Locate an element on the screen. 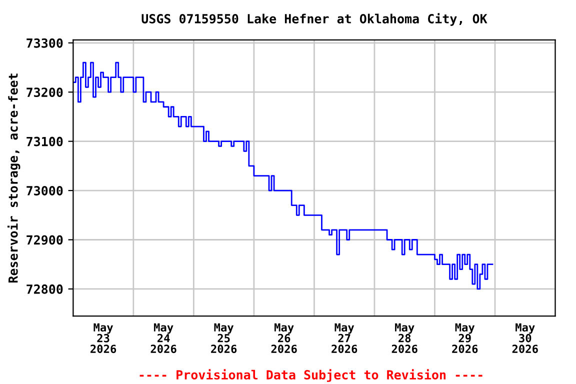  x-tick-label: May 23 2026 is located at coordinates (103, 338).